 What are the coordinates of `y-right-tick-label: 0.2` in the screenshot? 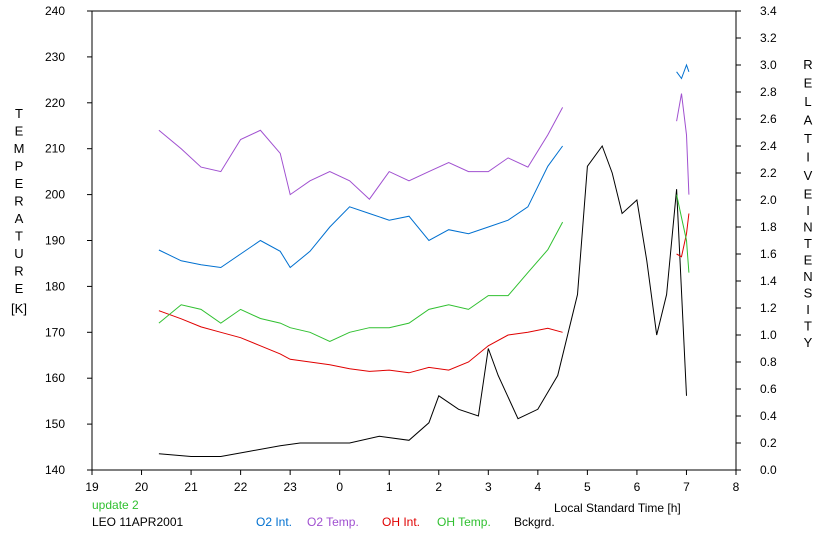 It's located at (768, 443).